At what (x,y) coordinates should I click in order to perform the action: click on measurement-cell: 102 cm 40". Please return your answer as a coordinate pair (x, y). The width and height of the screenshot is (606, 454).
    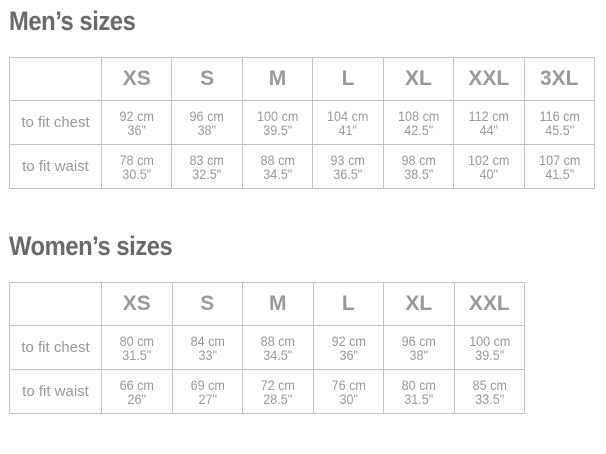
    Looking at the image, I should click on (489, 166).